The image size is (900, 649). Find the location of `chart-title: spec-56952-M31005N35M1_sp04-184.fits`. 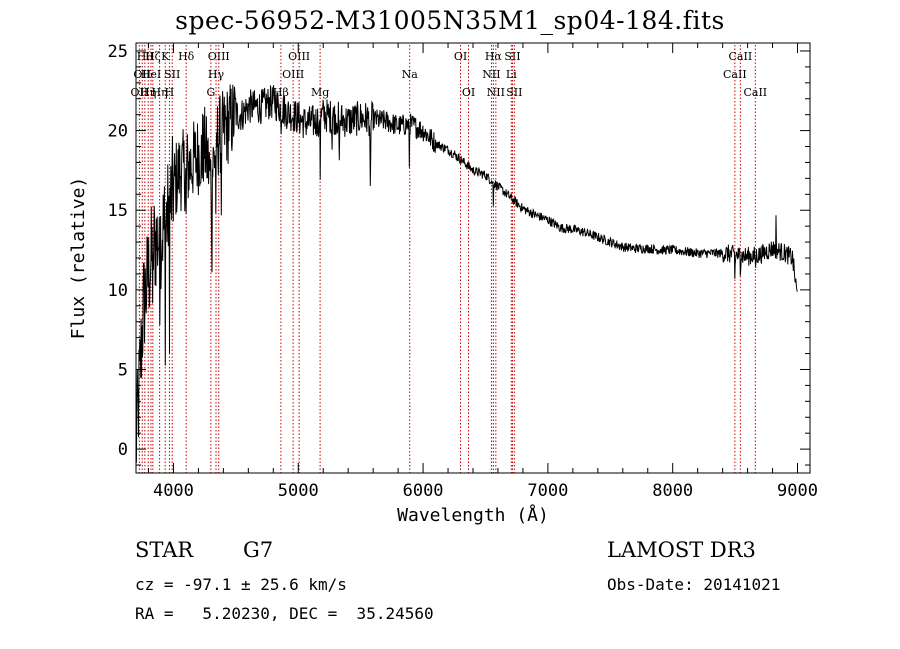

chart-title: spec-56952-M31005N35M1_sp04-184.fits is located at coordinates (450, 20).